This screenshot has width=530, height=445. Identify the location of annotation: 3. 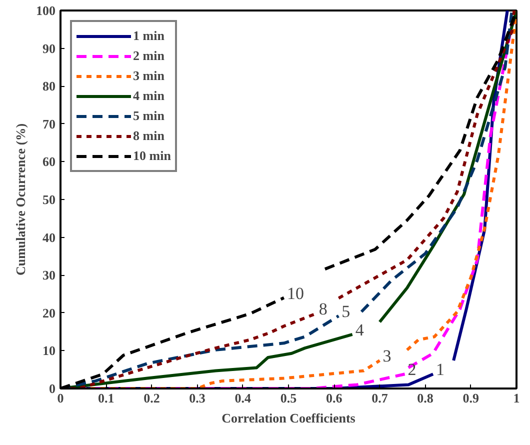
(387, 356).